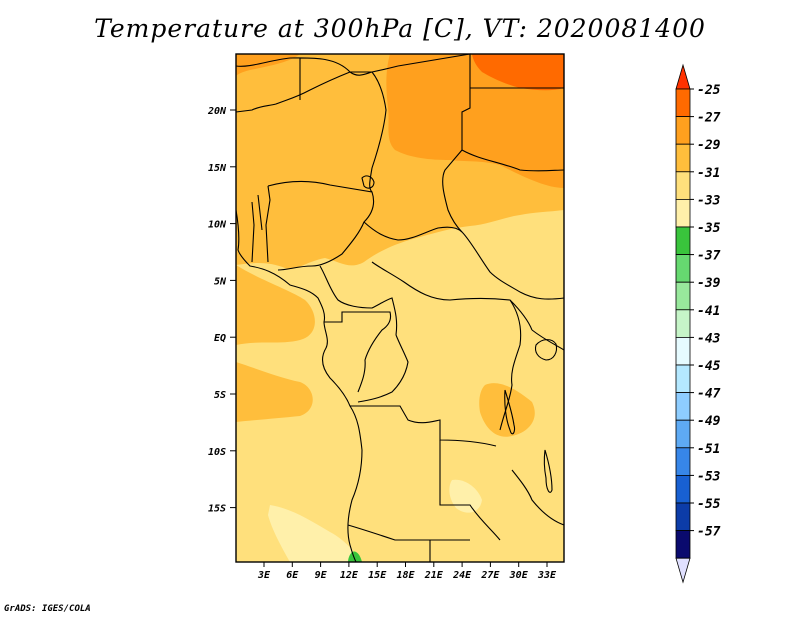 This screenshot has width=800, height=618. I want to click on band-minus-29-nw, so click(268, 65).